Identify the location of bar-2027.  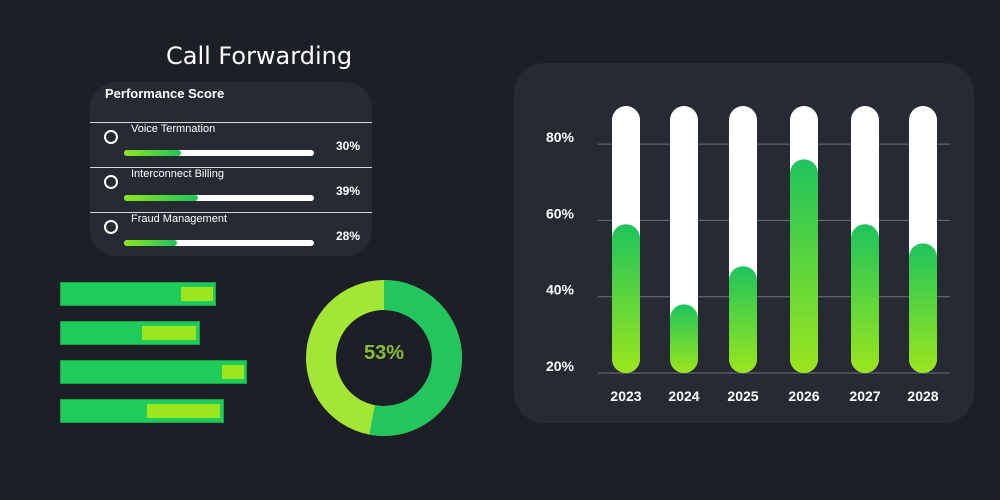
(865, 298).